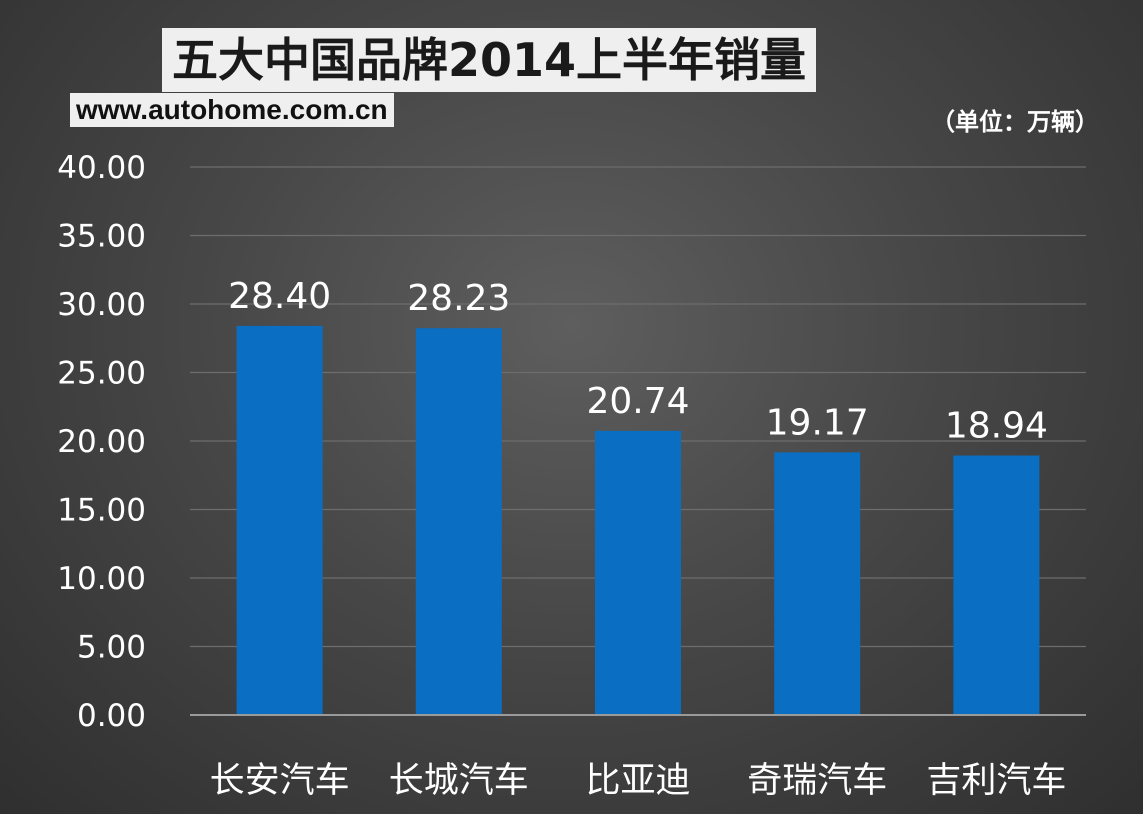 This screenshot has height=814, width=1143. Describe the element at coordinates (101, 511) in the screenshot. I see `y-tick-label: 15.00` at that location.